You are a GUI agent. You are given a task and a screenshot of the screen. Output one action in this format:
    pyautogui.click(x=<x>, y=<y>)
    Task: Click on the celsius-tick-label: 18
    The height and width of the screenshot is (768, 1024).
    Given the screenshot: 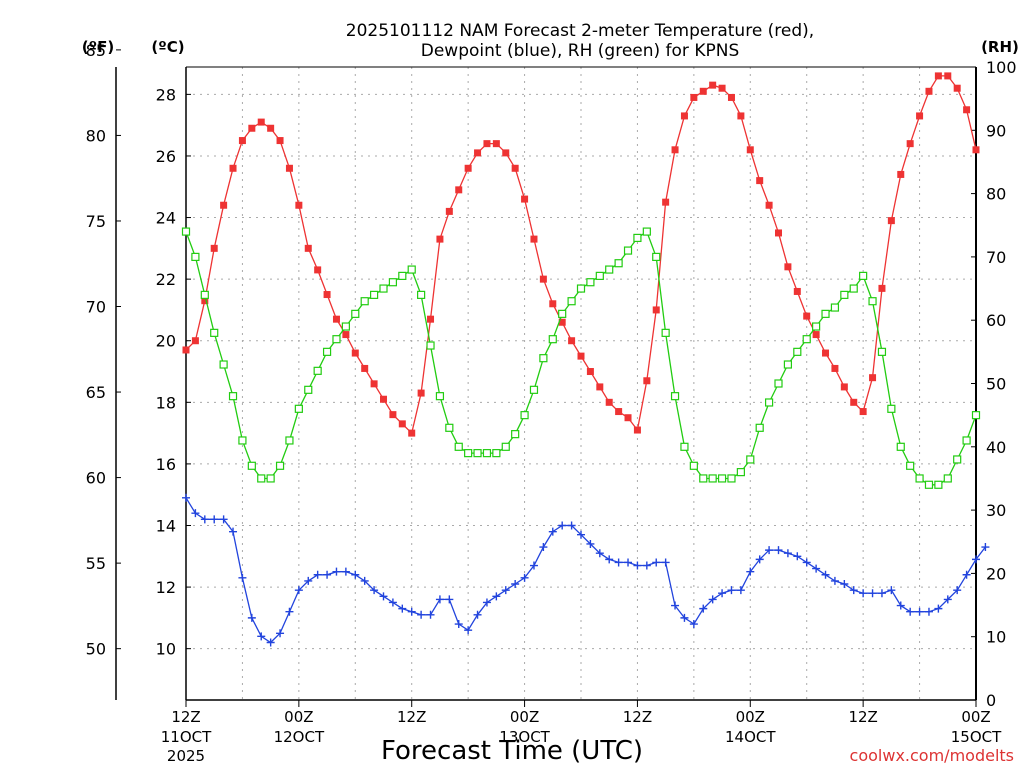 What is the action you would take?
    pyautogui.click(x=166, y=402)
    